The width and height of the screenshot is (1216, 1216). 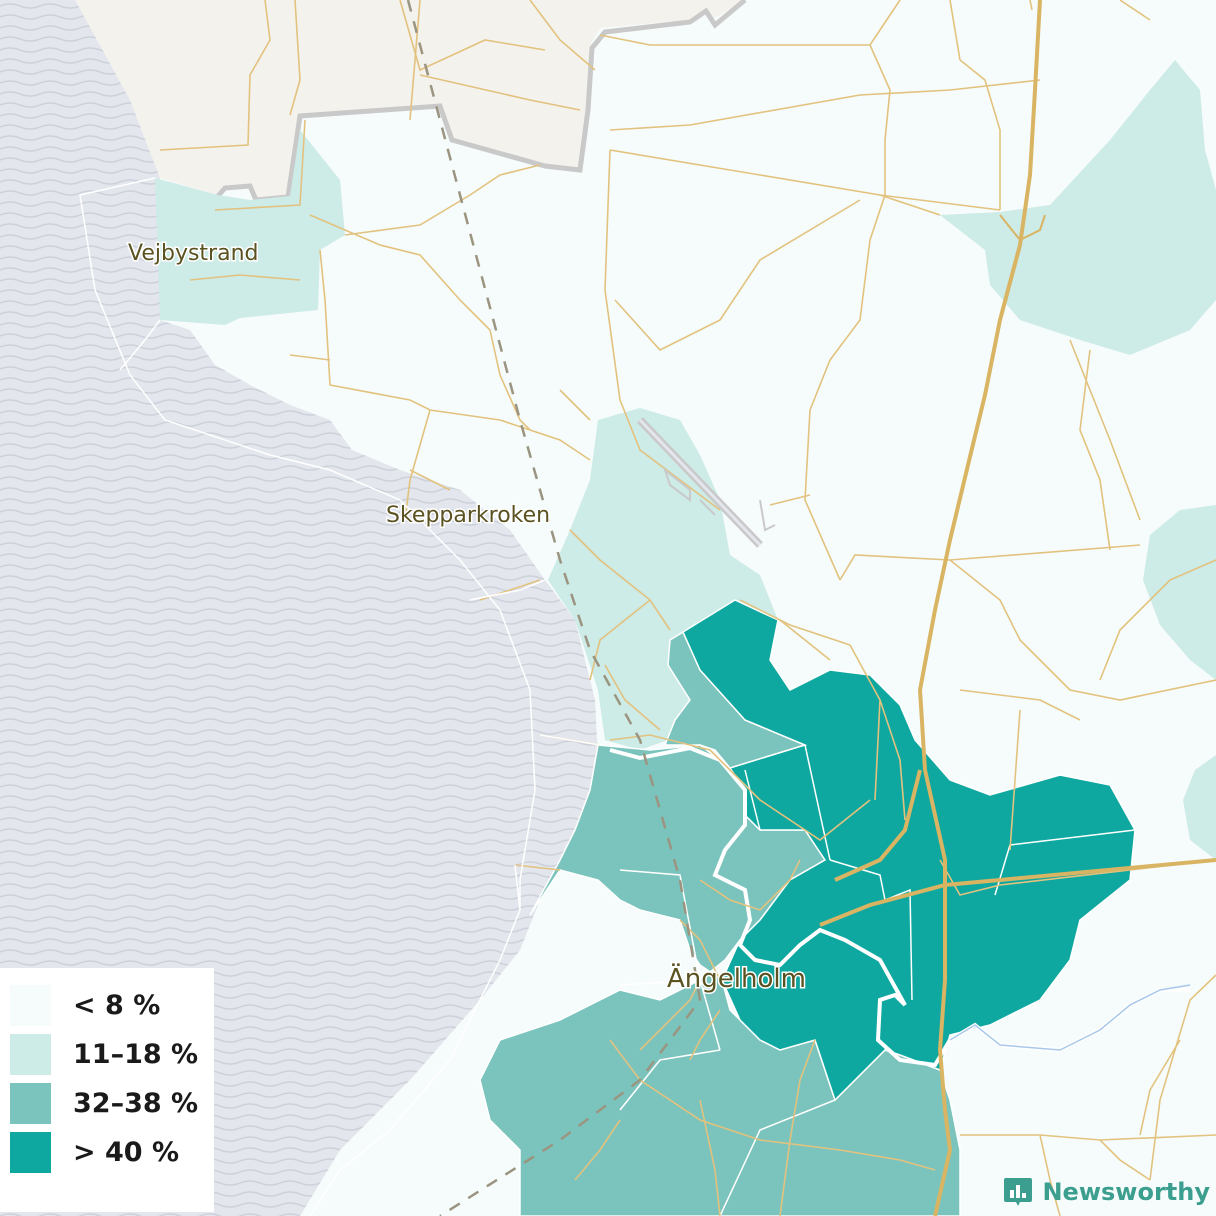 I want to click on legend-label: 11–18 %, so click(x=136, y=1054).